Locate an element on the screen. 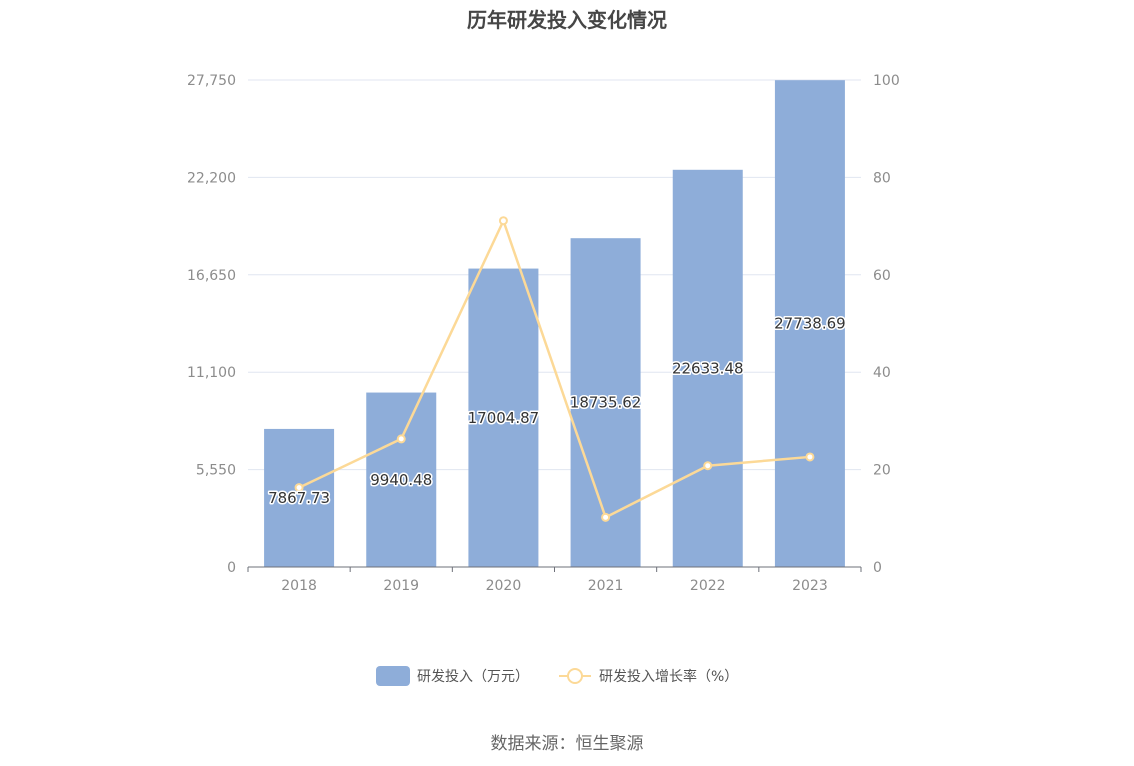  bar-data-label: 7867.73 is located at coordinates (299, 498).